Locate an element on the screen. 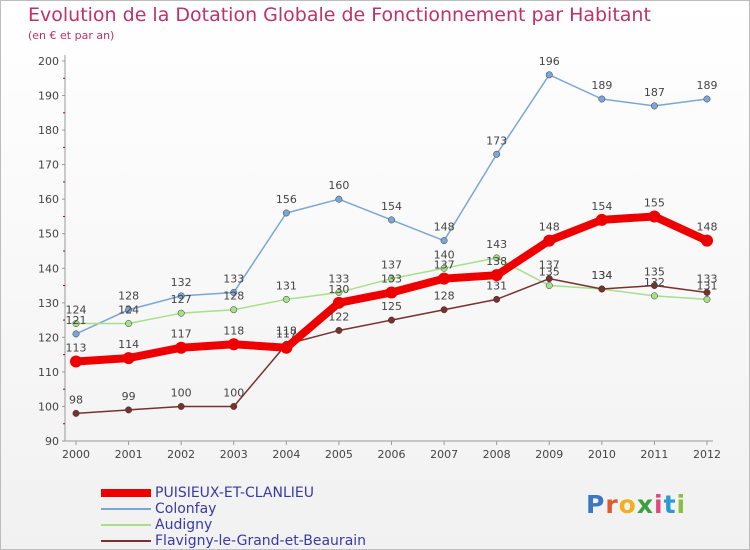 This screenshot has width=750, height=550. data-label: 99 is located at coordinates (129, 396).